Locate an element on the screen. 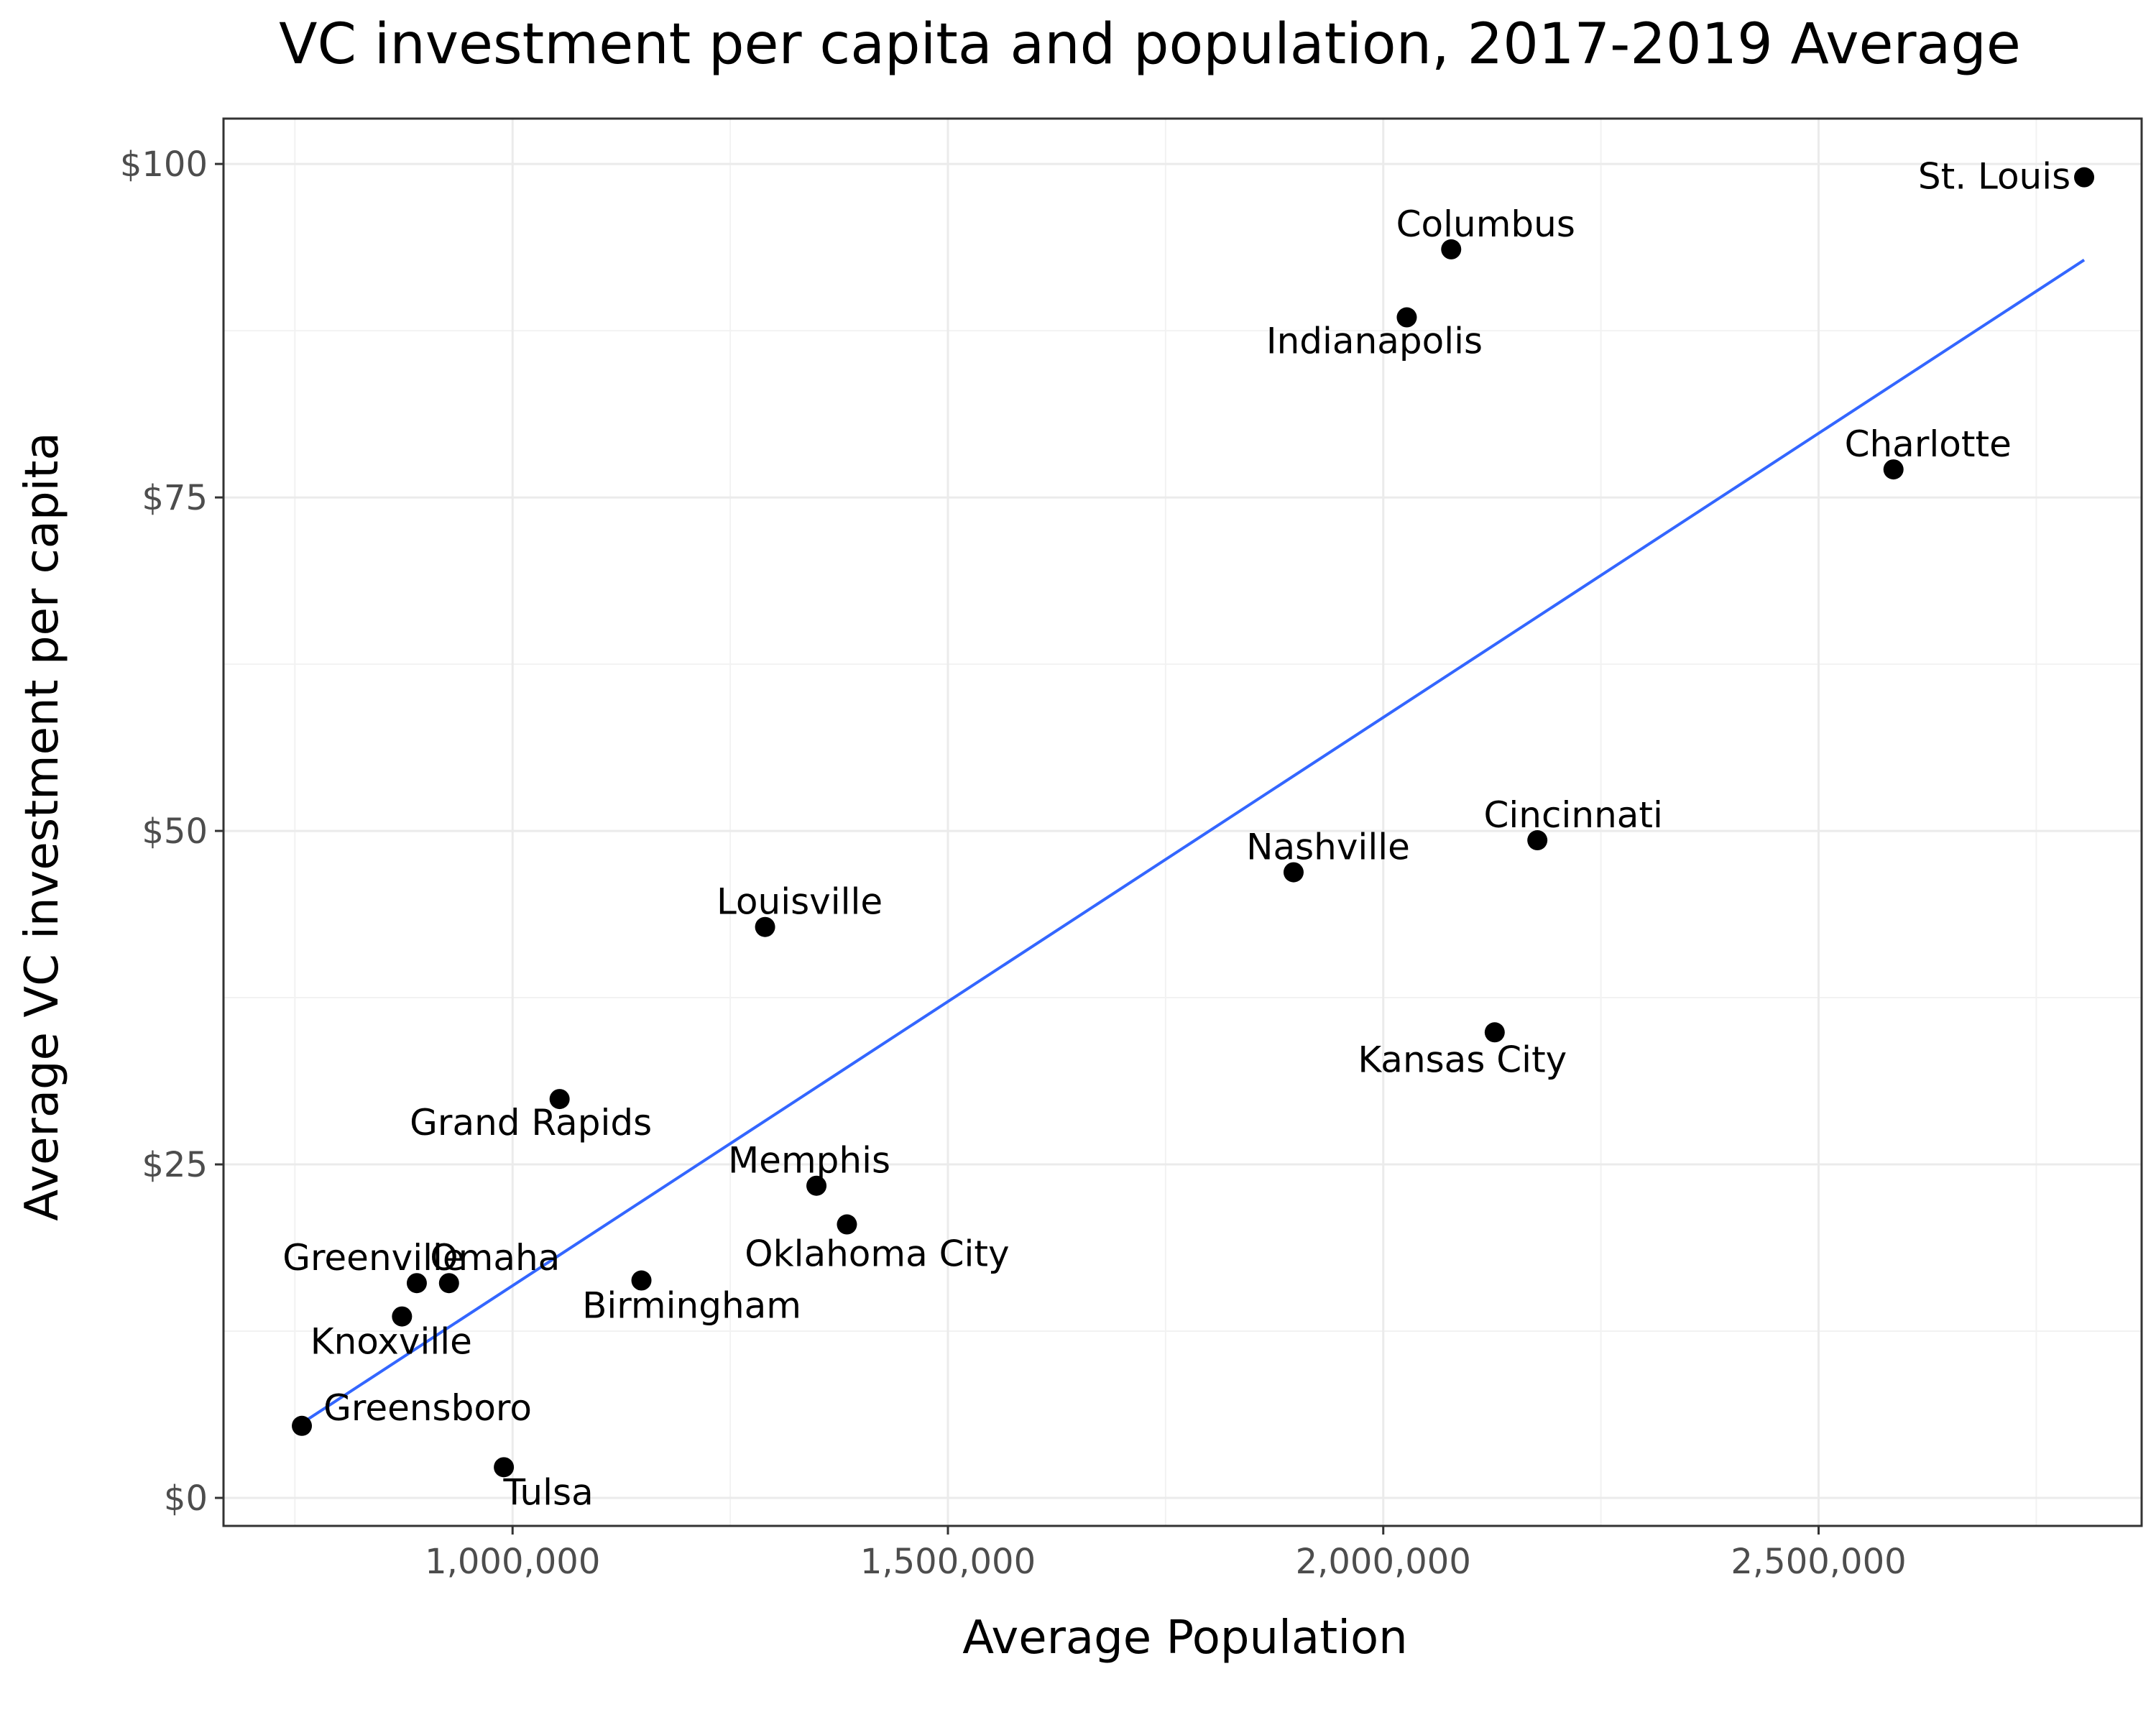  point-label: Nashville is located at coordinates (1328, 847).